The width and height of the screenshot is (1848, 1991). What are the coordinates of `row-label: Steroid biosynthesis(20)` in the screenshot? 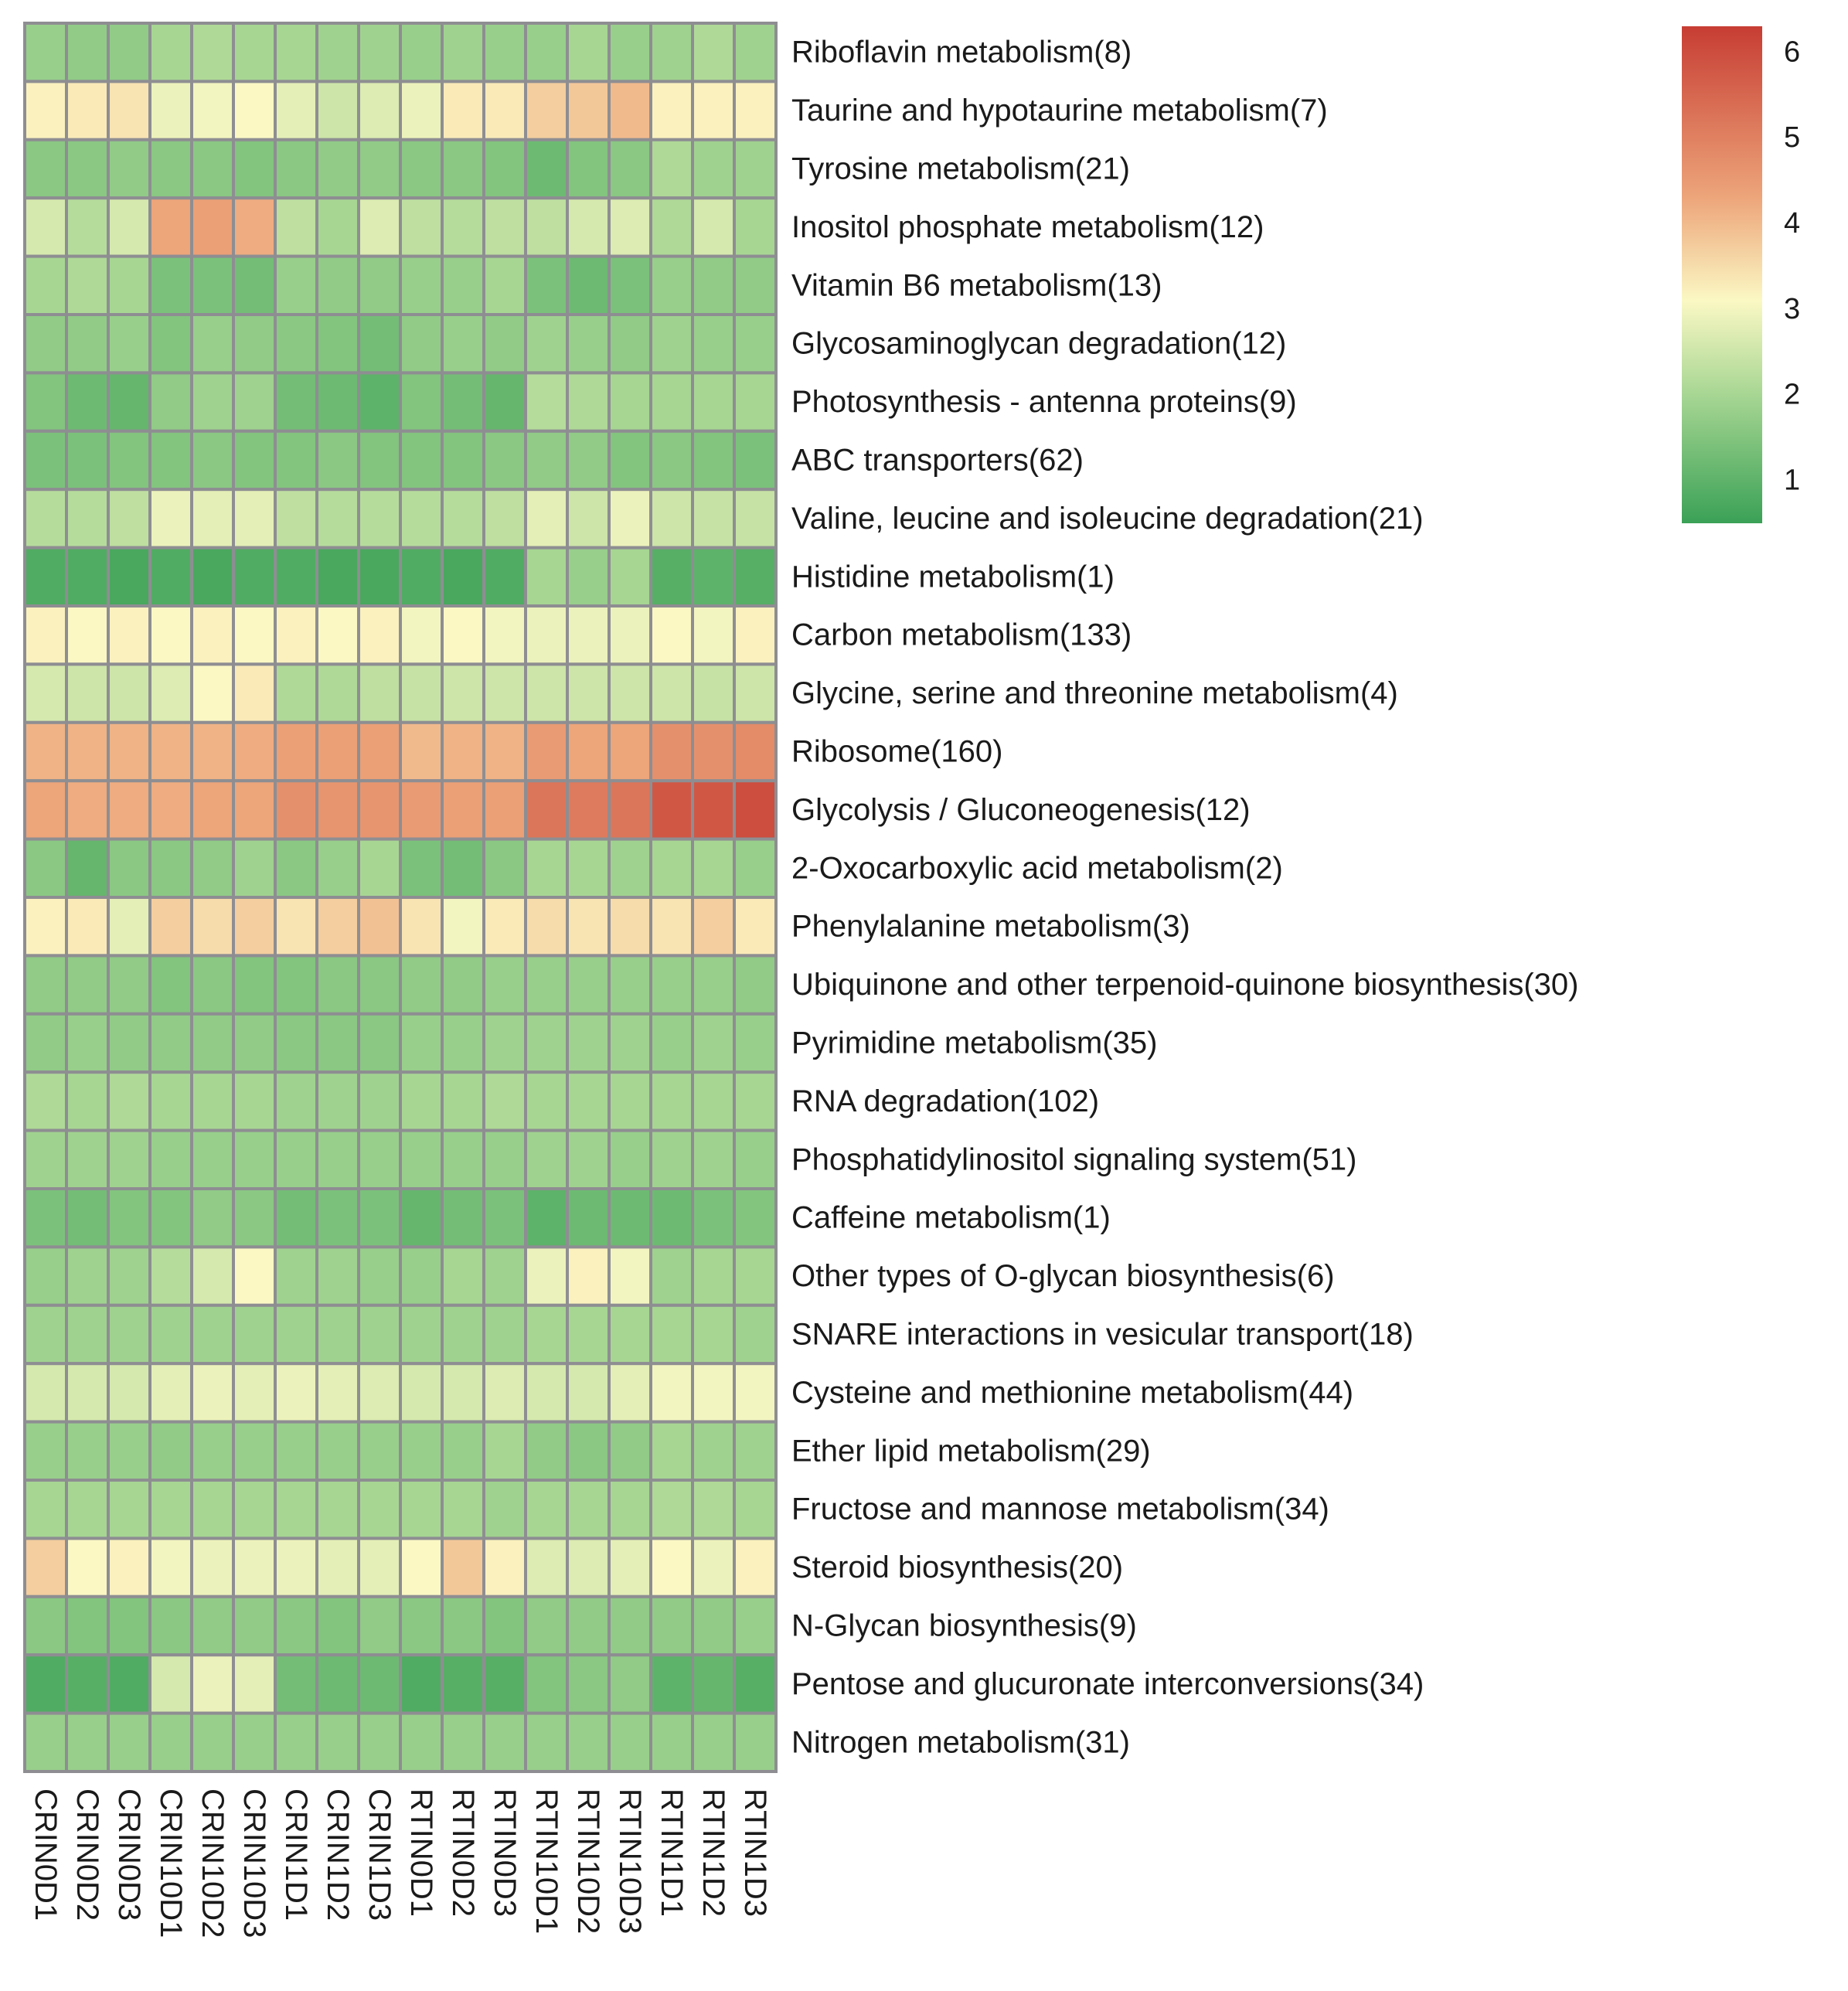 It's located at (957, 1567).